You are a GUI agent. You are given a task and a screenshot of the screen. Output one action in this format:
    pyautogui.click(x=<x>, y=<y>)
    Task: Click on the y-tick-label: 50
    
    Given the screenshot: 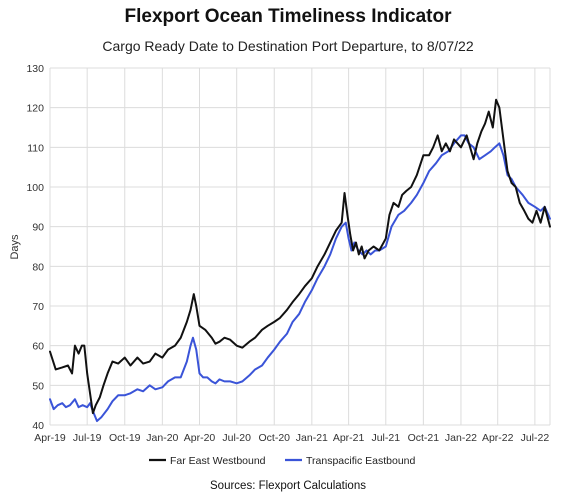 What is the action you would take?
    pyautogui.click(x=38, y=386)
    